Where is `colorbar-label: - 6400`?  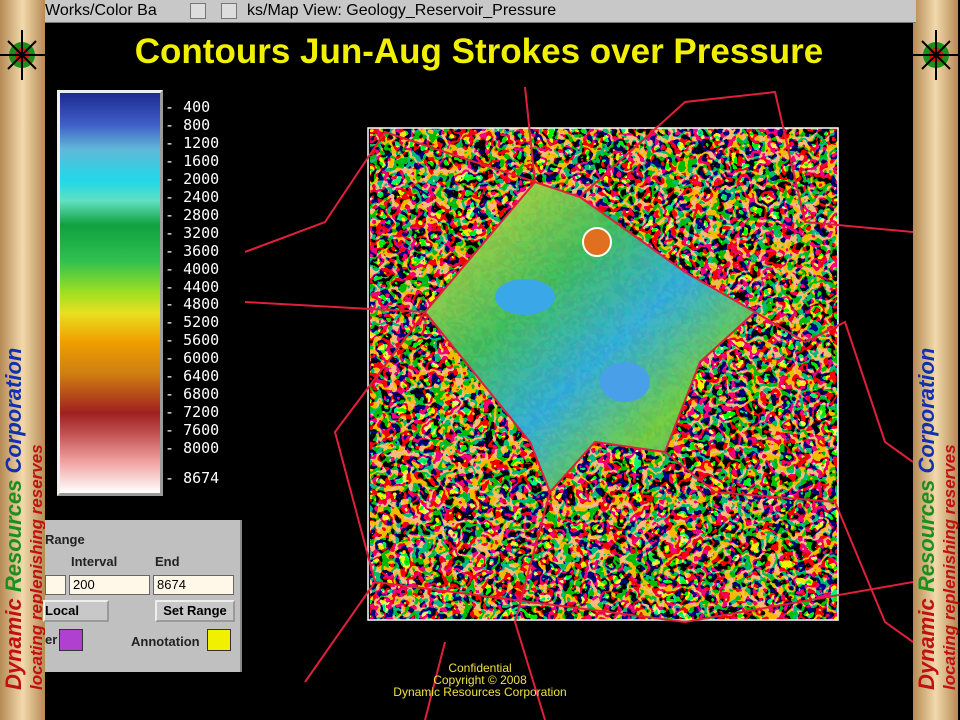 colorbar-label: - 6400 is located at coordinates (192, 376).